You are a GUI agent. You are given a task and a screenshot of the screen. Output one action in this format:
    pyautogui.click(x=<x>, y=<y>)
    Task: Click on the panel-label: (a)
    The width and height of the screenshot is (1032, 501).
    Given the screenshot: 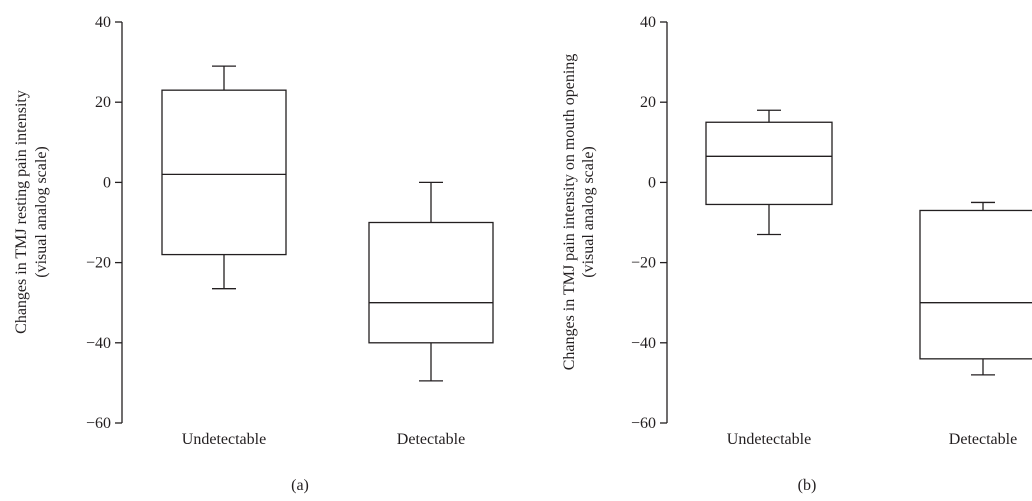 What is the action you would take?
    pyautogui.click(x=300, y=485)
    